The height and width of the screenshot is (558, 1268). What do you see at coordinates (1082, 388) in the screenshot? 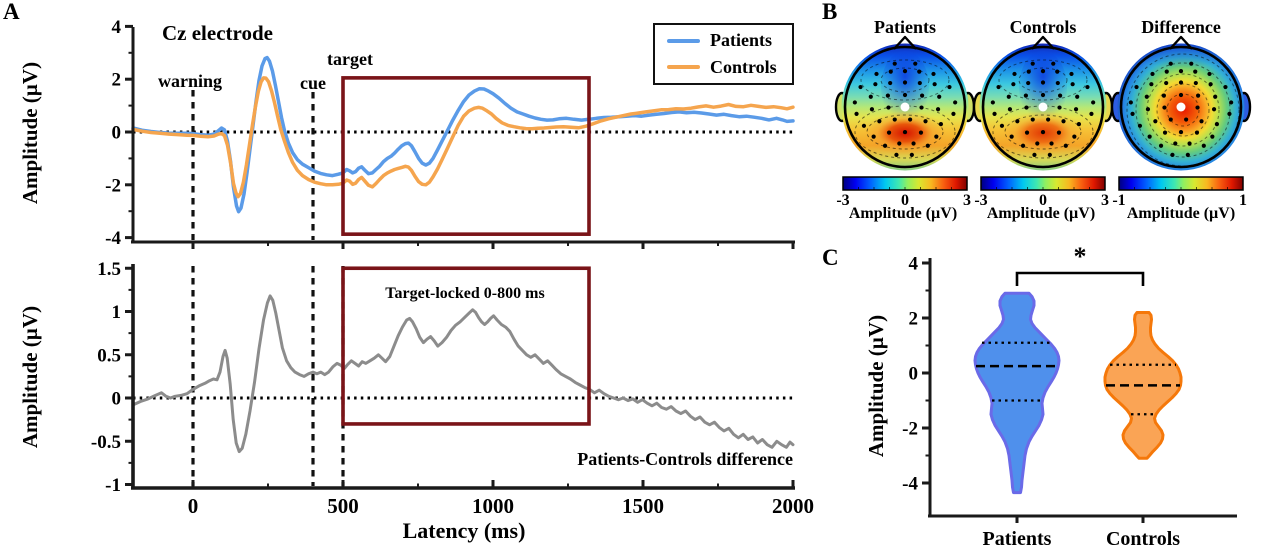
I see `axes-violin-plot` at bounding box center [1082, 388].